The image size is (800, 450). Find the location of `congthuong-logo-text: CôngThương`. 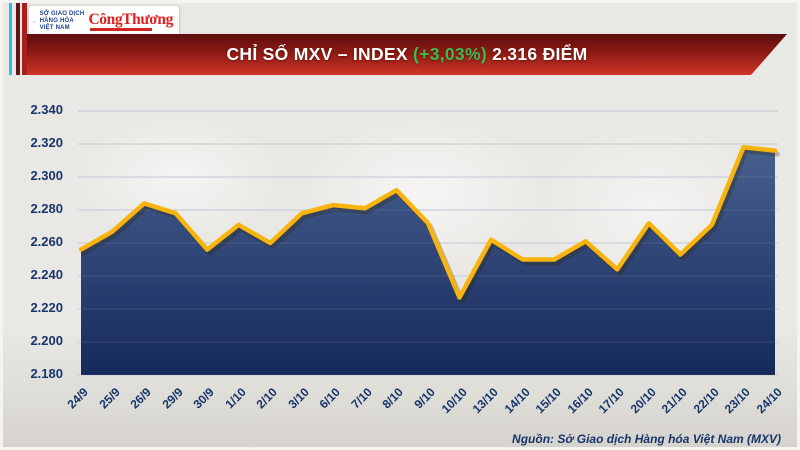

congthuong-logo-text: CôngThương is located at coordinates (130, 19).